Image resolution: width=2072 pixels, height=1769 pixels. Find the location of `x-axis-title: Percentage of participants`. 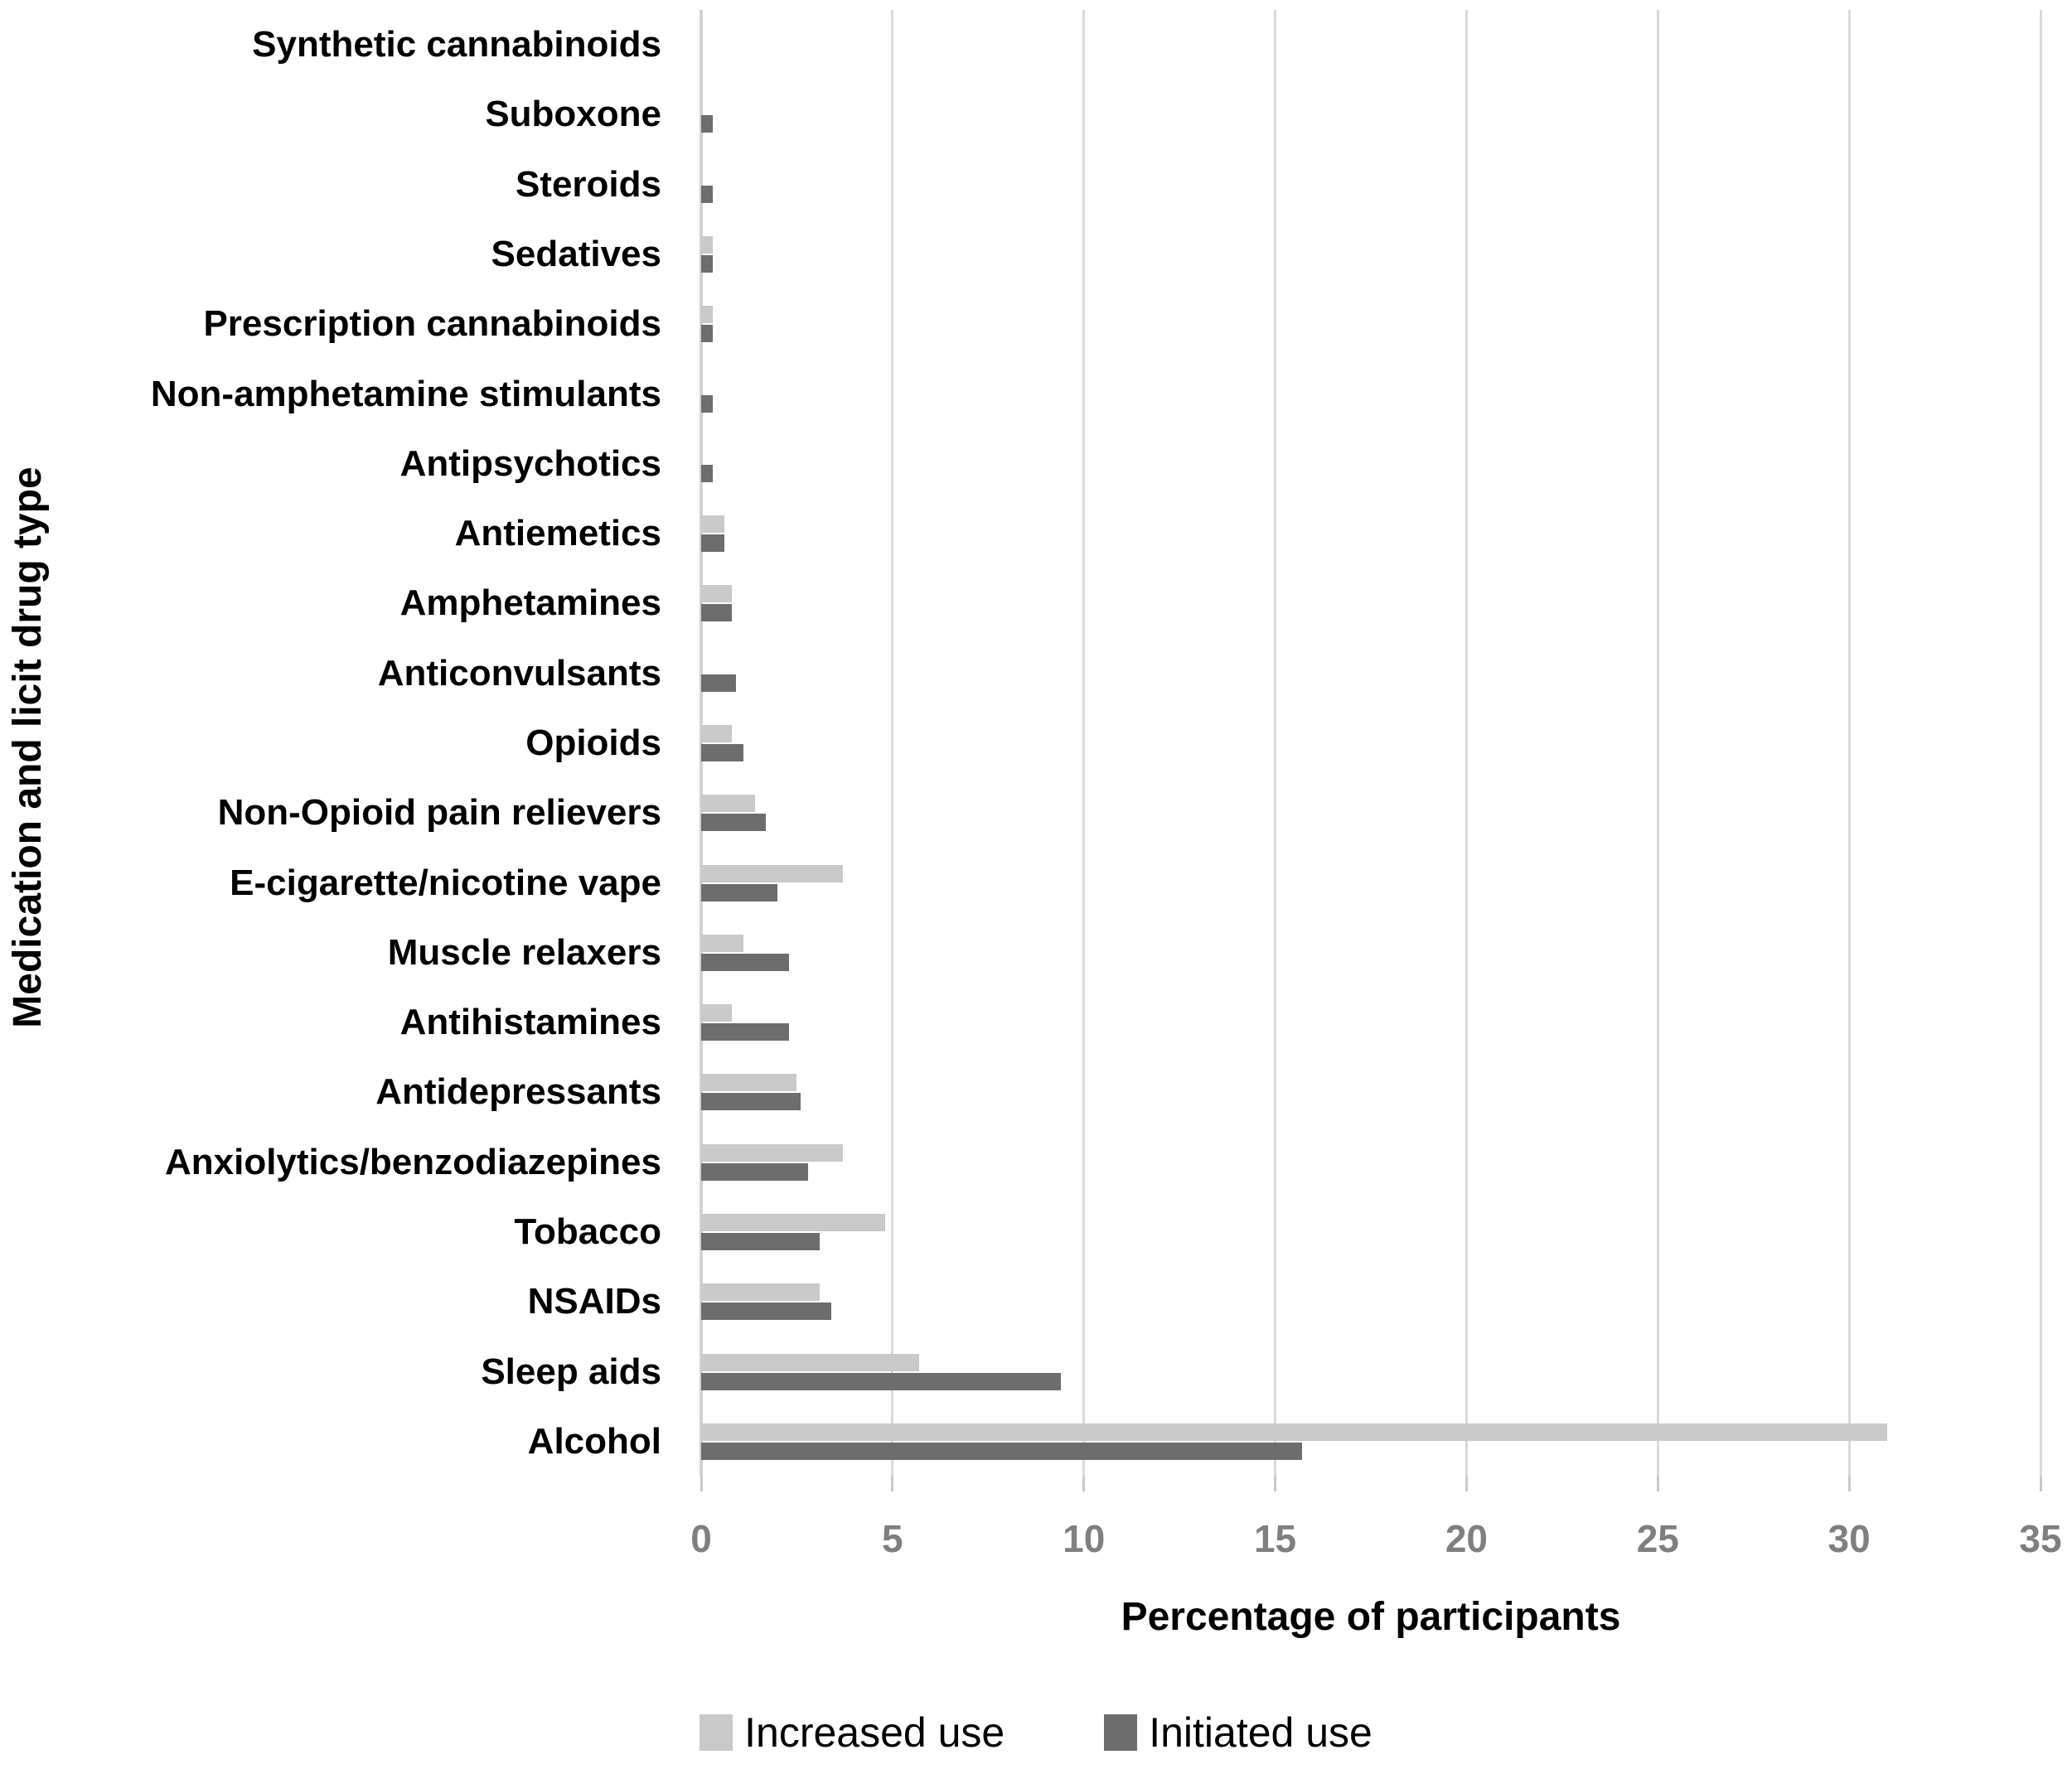

x-axis-title: Percentage of participants is located at coordinates (1371, 1617).